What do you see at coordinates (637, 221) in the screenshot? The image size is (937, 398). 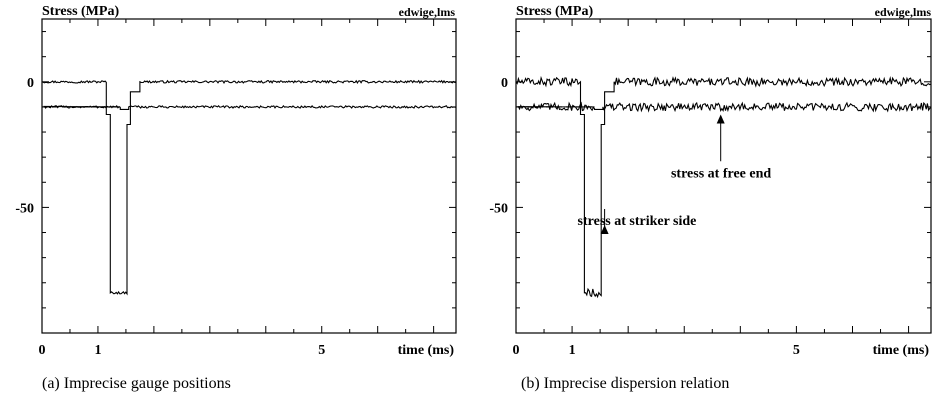 I see `annotation-text: stress at striker side` at bounding box center [637, 221].